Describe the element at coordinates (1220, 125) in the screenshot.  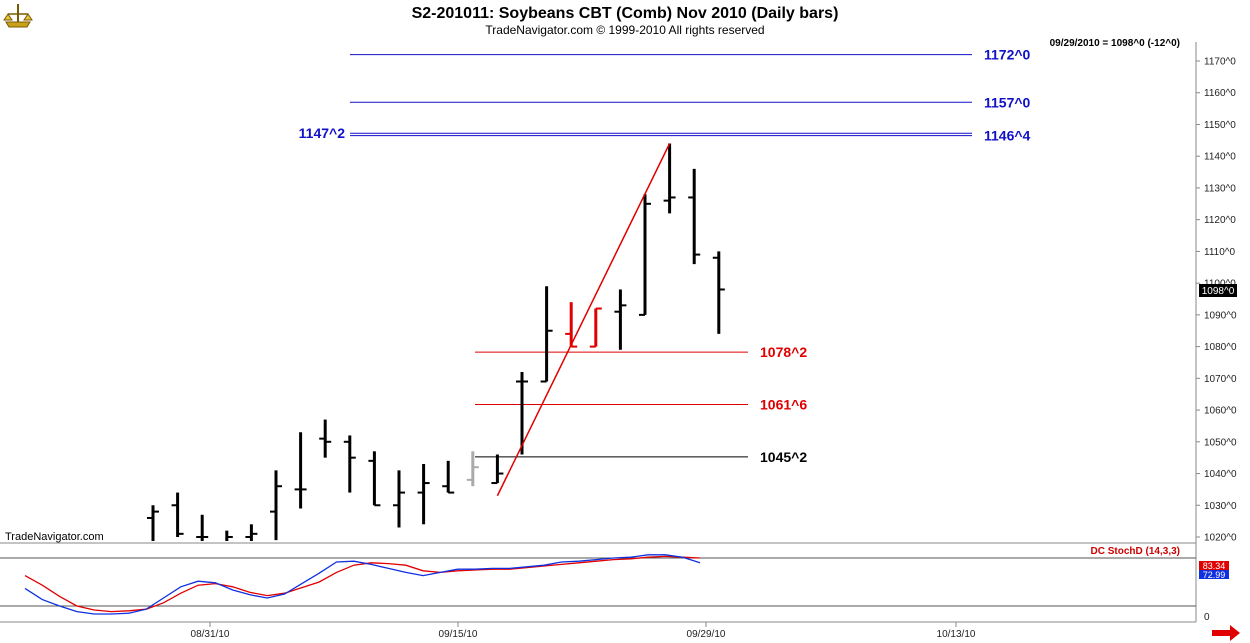
I see `y-tick-label: 1150^0` at that location.